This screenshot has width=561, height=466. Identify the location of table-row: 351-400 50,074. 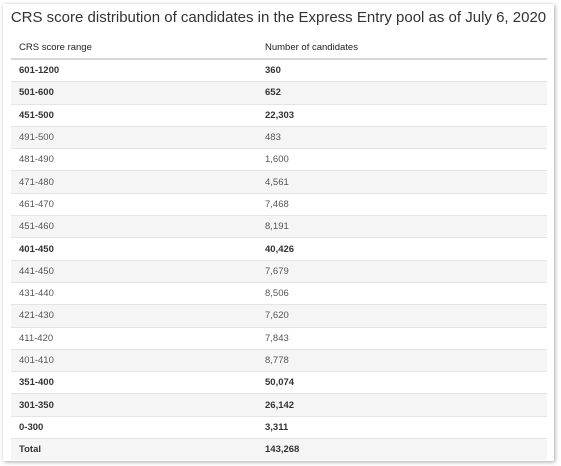
(279, 382).